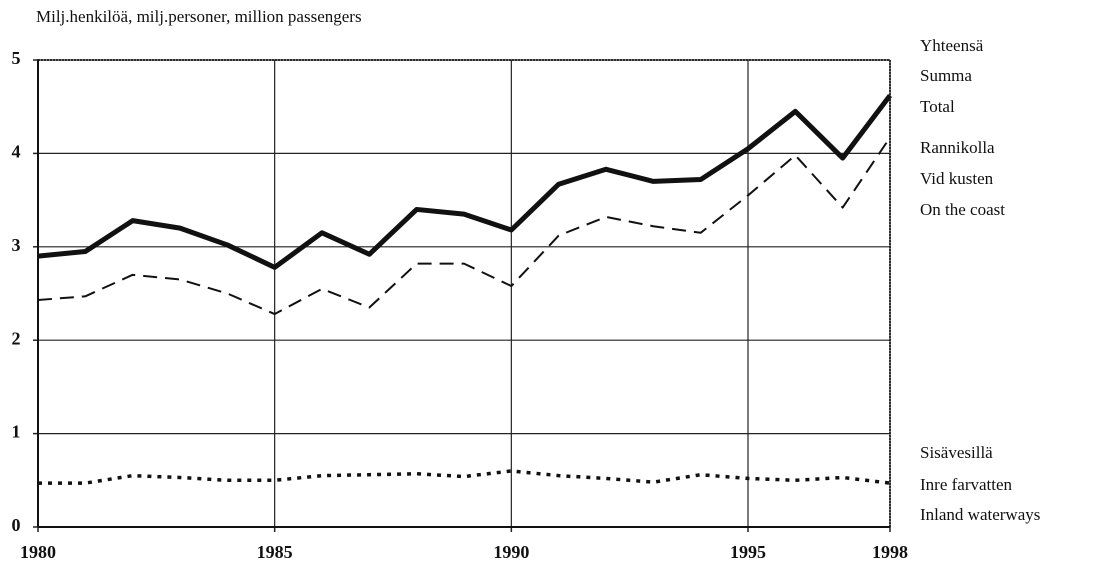  I want to click on x-tick-label: 1995, so click(748, 552).